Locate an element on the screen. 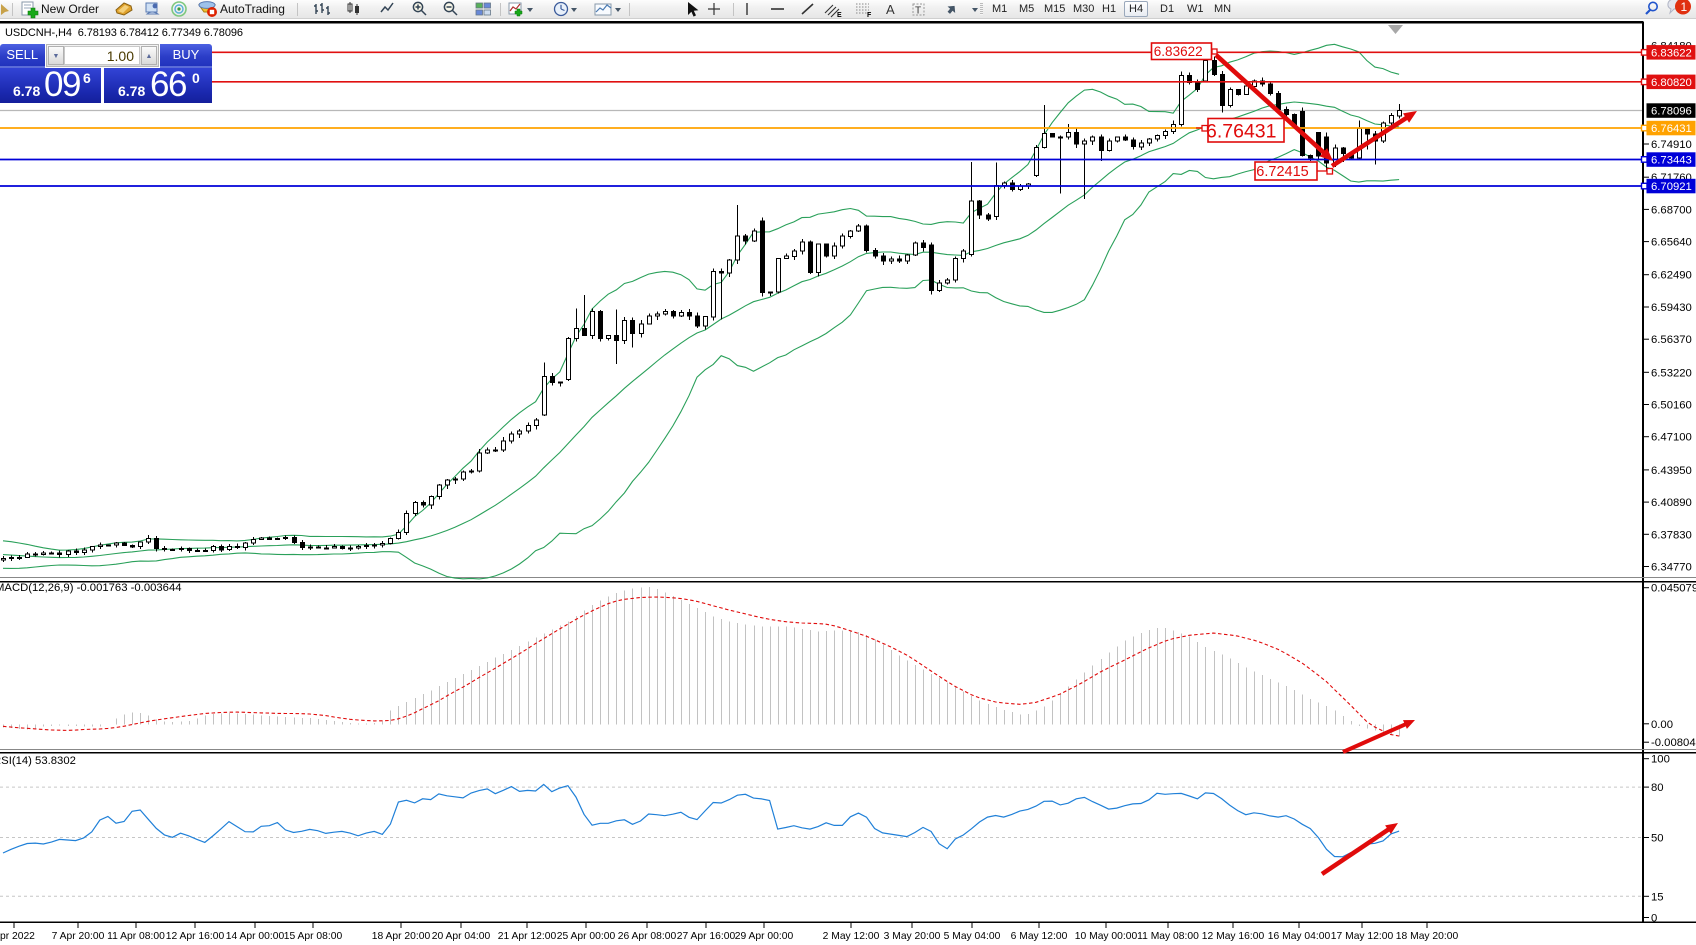  svg-text: 7 Apr 20:00 is located at coordinates (78, 936).